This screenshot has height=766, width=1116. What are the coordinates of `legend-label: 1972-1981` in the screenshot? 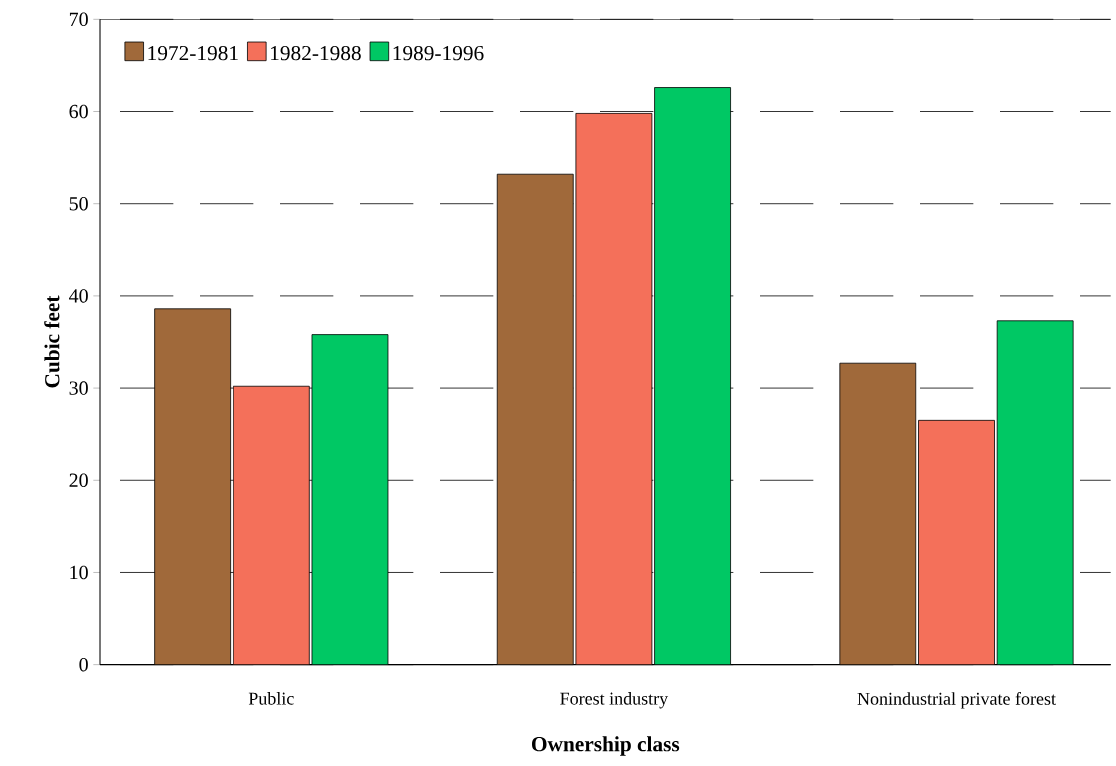 It's located at (193, 53).